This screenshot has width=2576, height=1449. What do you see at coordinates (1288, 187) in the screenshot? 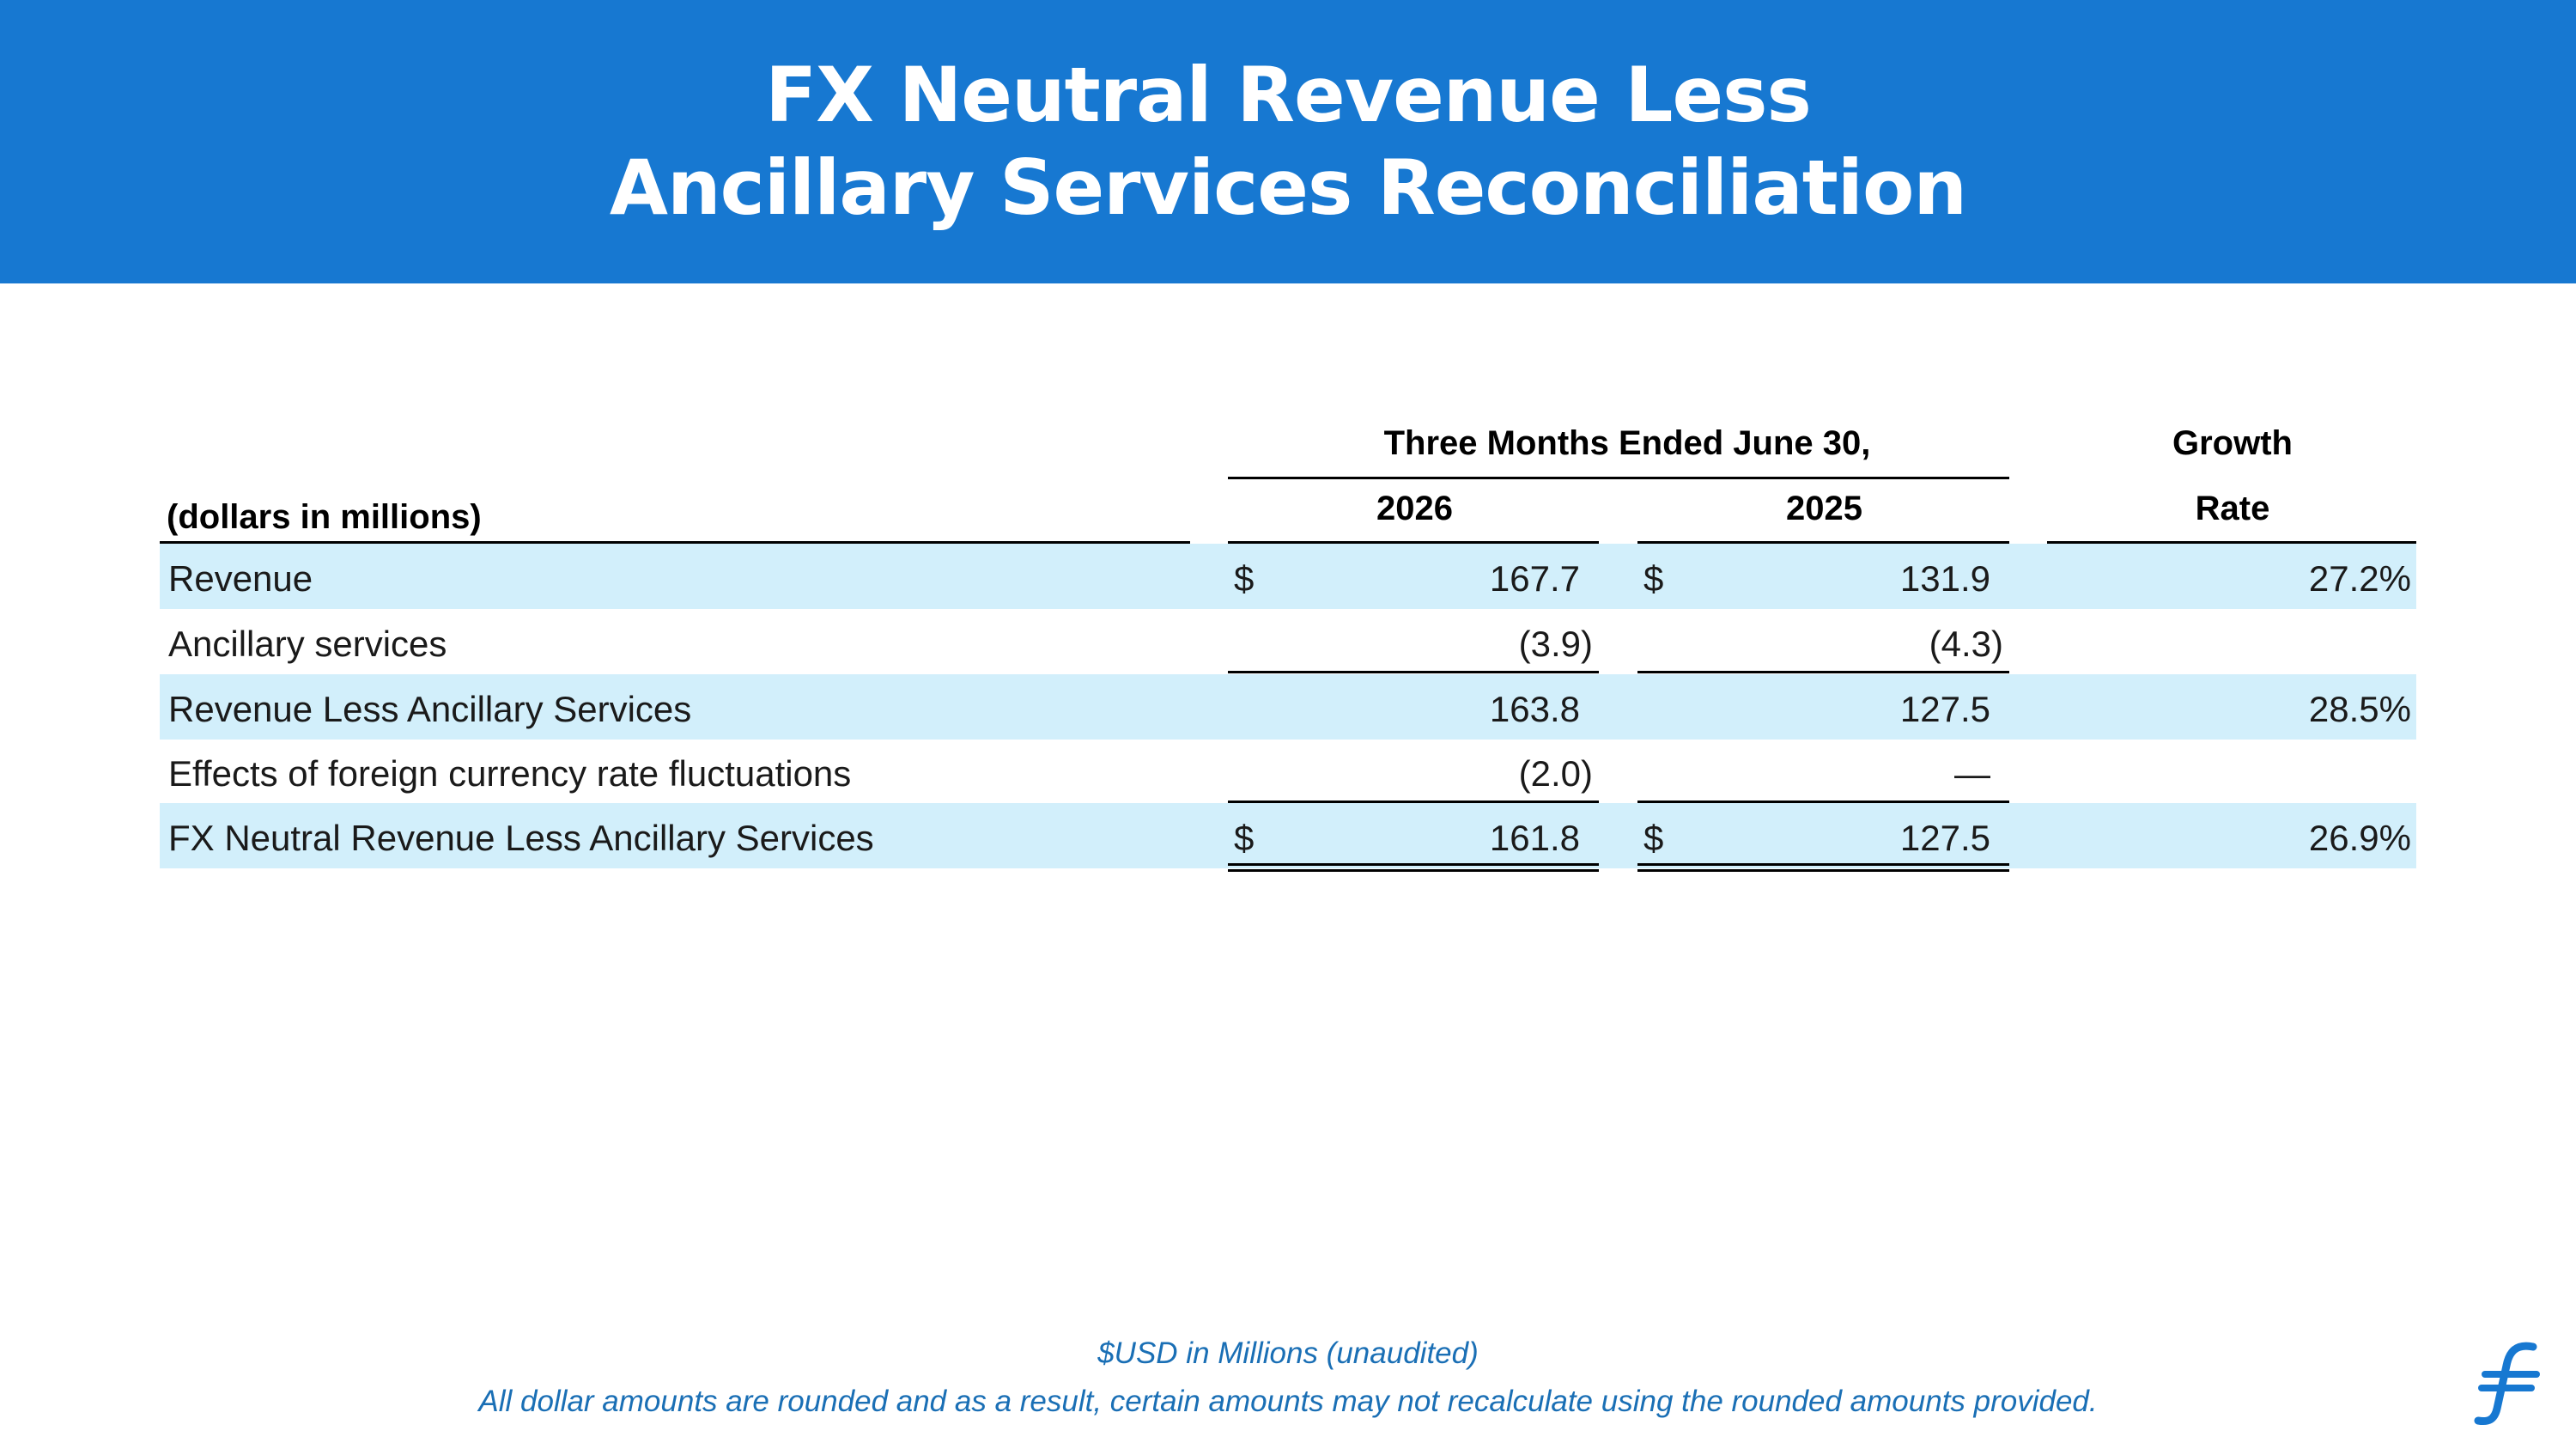
I see `slide-title-line2: Ancillary Services Reconciliation` at bounding box center [1288, 187].